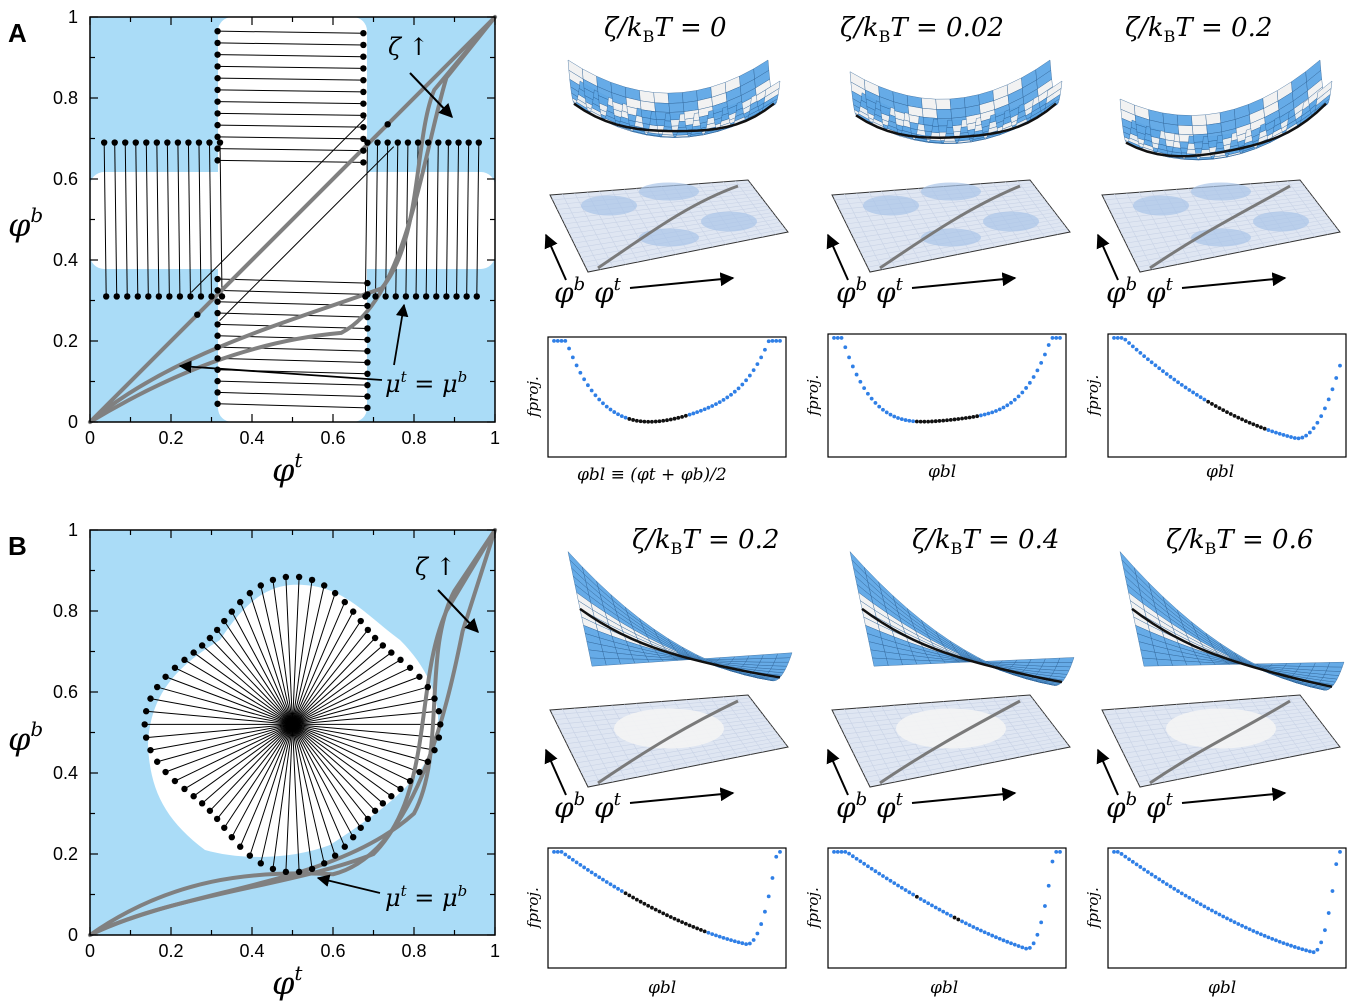 This screenshot has height=1005, width=1369. I want to click on minimum-path, so click(680, 643).